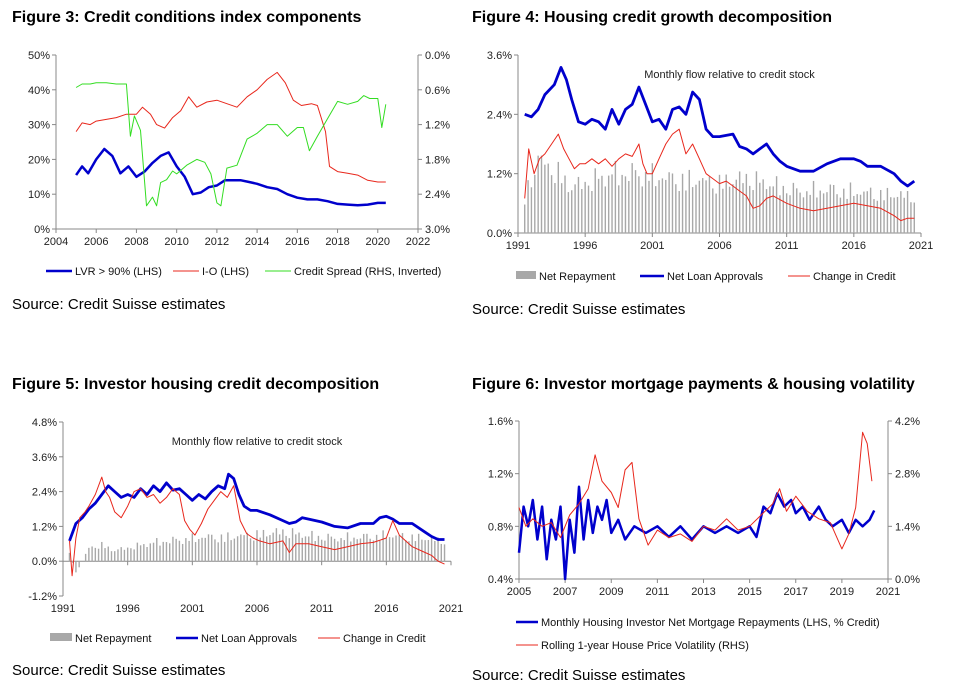 The image size is (953, 699). I want to click on y-tick-label: 10%, so click(39, 195).